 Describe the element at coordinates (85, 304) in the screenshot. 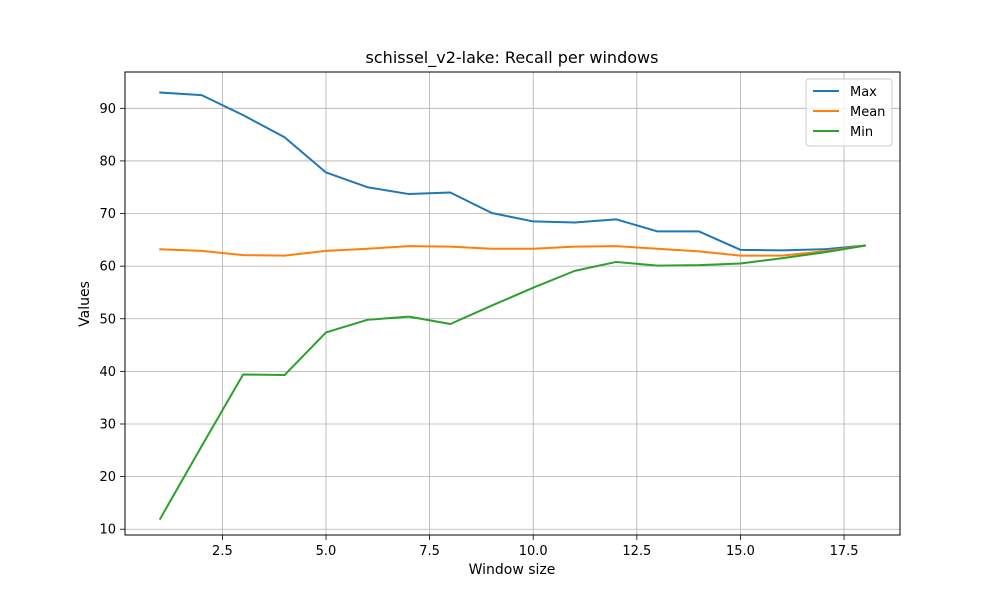

I see `y-axis-label: Values` at that location.